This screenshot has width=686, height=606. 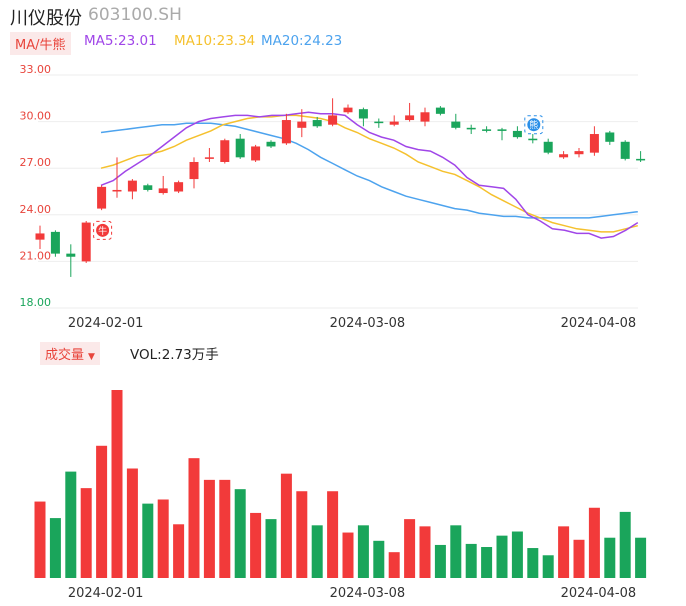 What do you see at coordinates (369, 170) in the screenshot?
I see `ma20-line` at bounding box center [369, 170].